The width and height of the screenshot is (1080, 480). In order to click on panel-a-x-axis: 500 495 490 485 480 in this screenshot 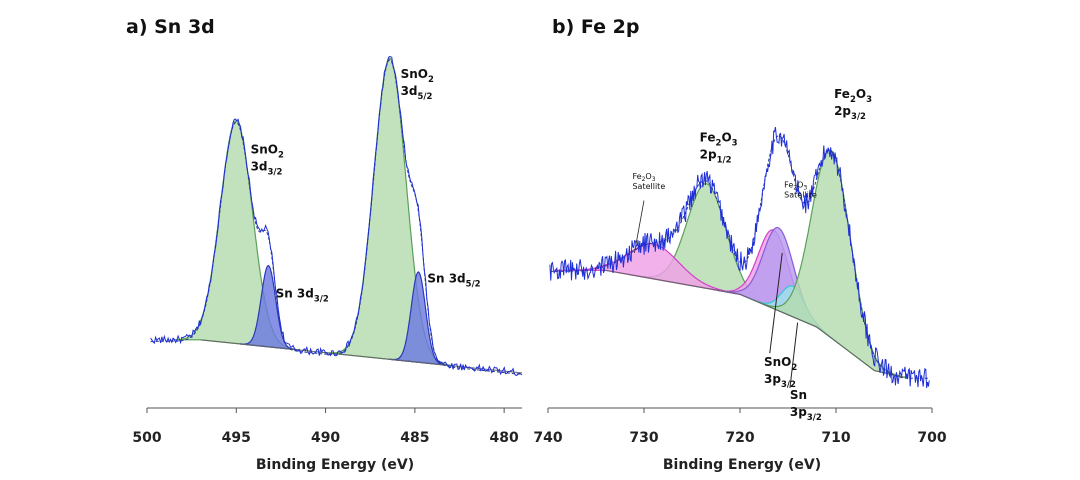, I will do `click(327, 426)`.